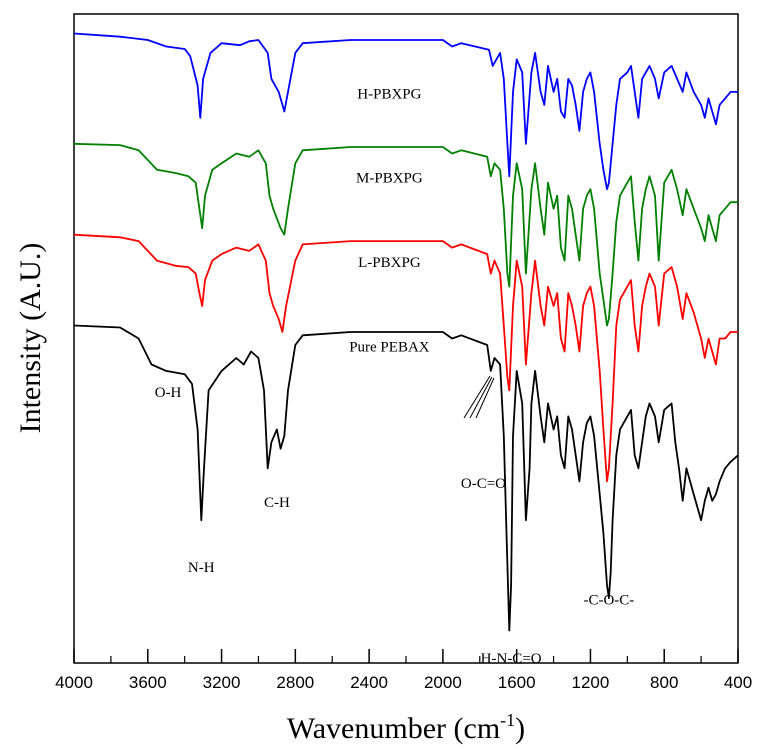  What do you see at coordinates (389, 94) in the screenshot?
I see `series-label: H-PBXPG` at bounding box center [389, 94].